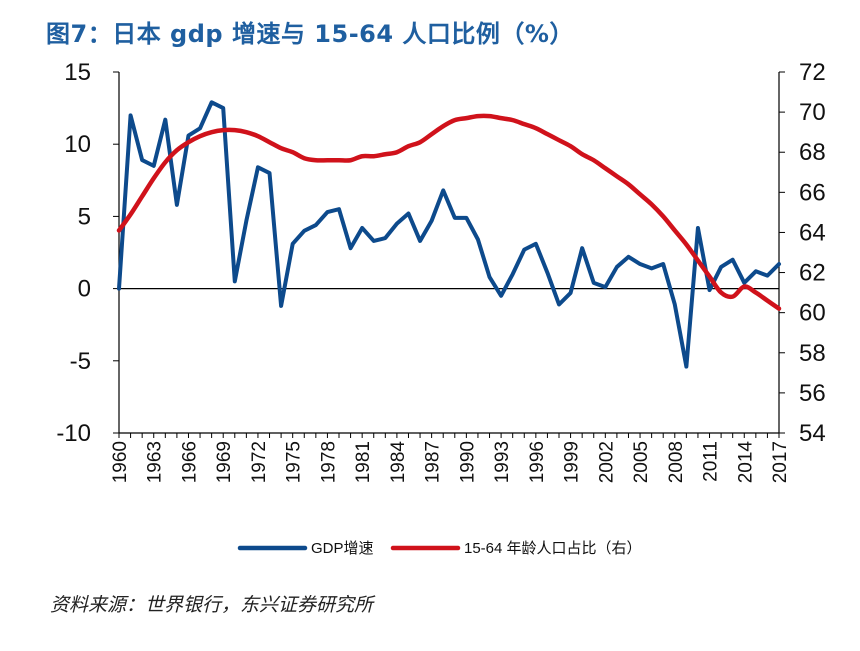 This screenshot has width=860, height=651. Describe the element at coordinates (120, 462) in the screenshot. I see `x-tick-label: 1960` at that location.